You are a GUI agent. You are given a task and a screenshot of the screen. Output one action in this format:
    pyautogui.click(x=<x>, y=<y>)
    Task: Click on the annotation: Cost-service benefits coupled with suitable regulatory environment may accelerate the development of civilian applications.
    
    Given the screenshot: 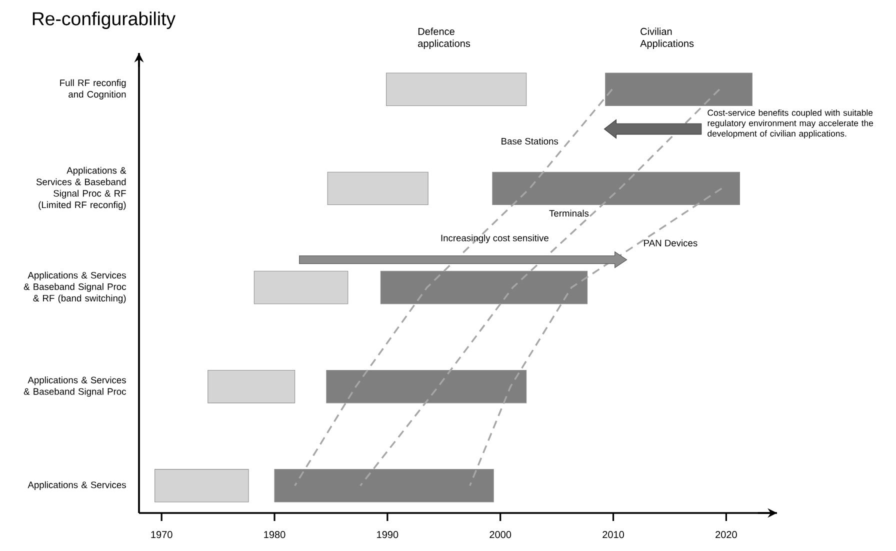 What is the action you would take?
    pyautogui.click(x=791, y=123)
    